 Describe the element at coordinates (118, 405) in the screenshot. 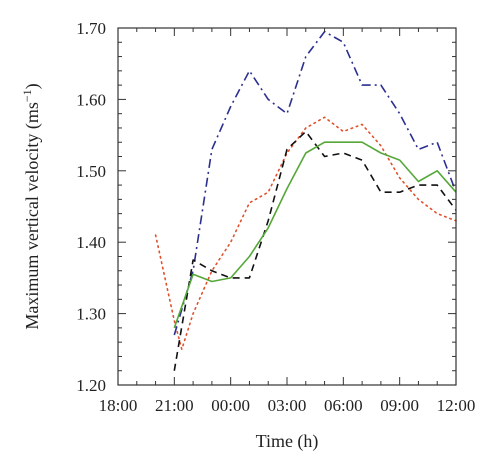

I see `x-tick-label: 18:00` at that location.